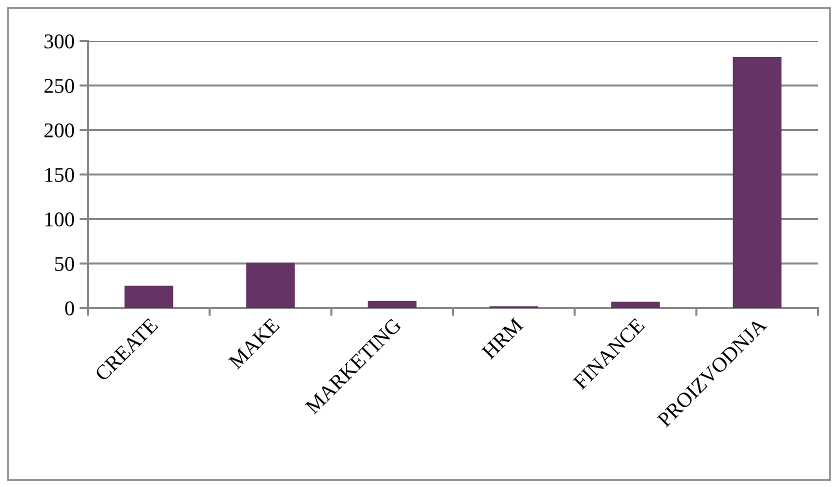  I want to click on y-tick-label: 300, so click(59, 41).